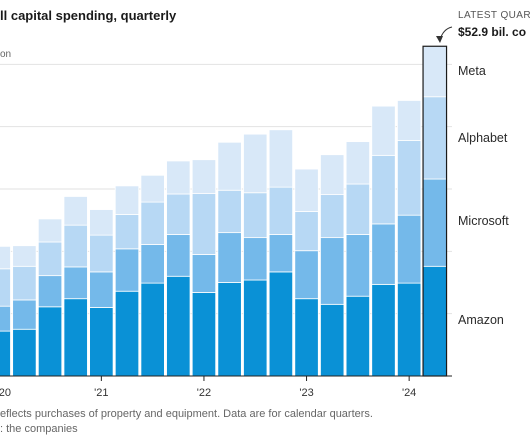 The height and width of the screenshot is (442, 530). What do you see at coordinates (306, 393) in the screenshot?
I see `x-tick-label: '23` at bounding box center [306, 393].